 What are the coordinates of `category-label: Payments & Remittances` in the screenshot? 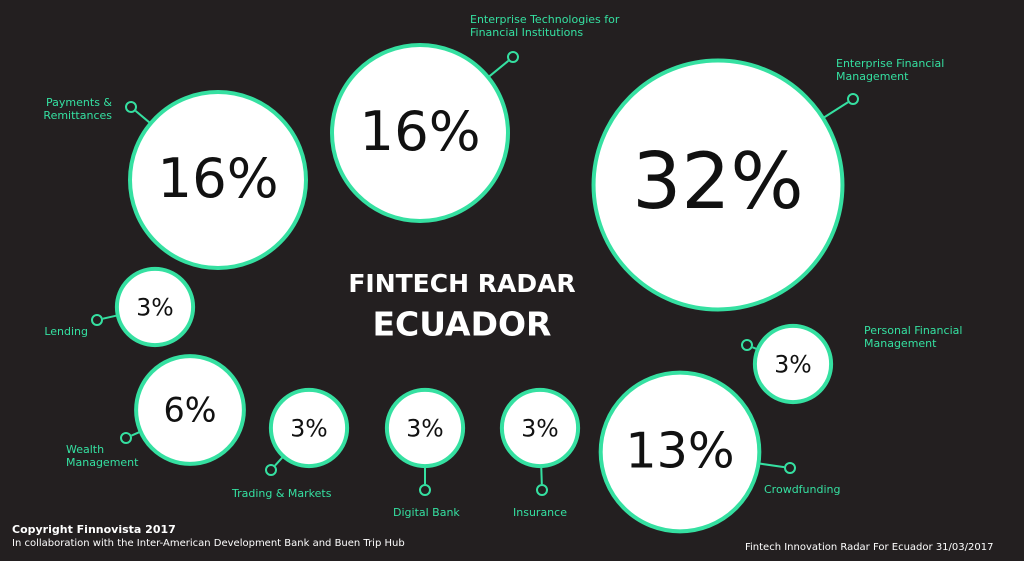 It's located at (77, 109).